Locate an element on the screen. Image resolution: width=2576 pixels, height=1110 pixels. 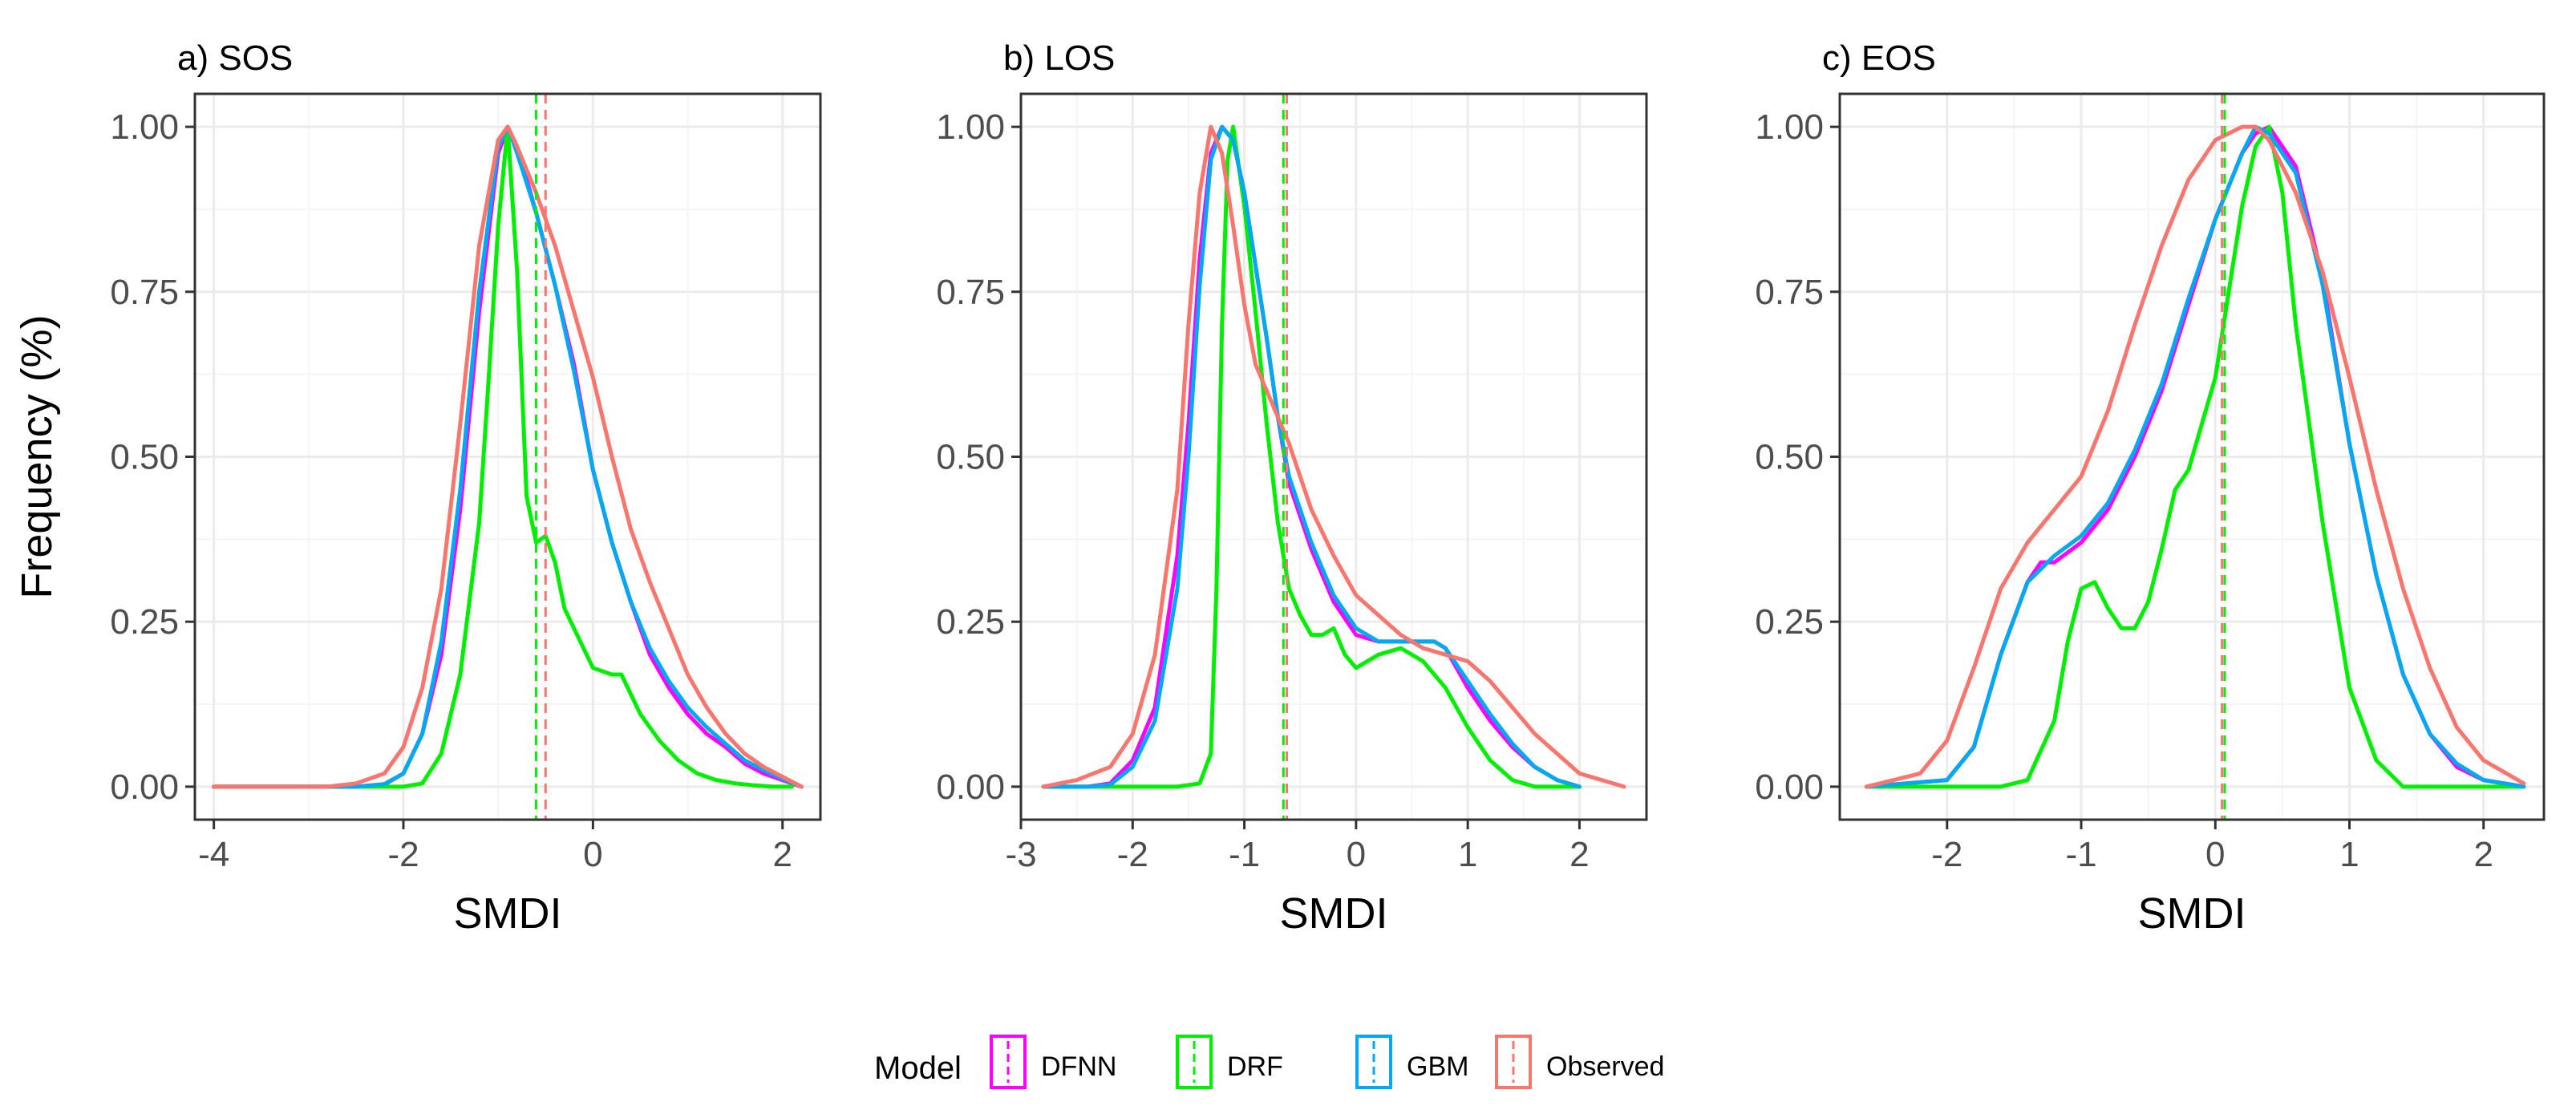
x-tick-label: -4 is located at coordinates (213, 854).